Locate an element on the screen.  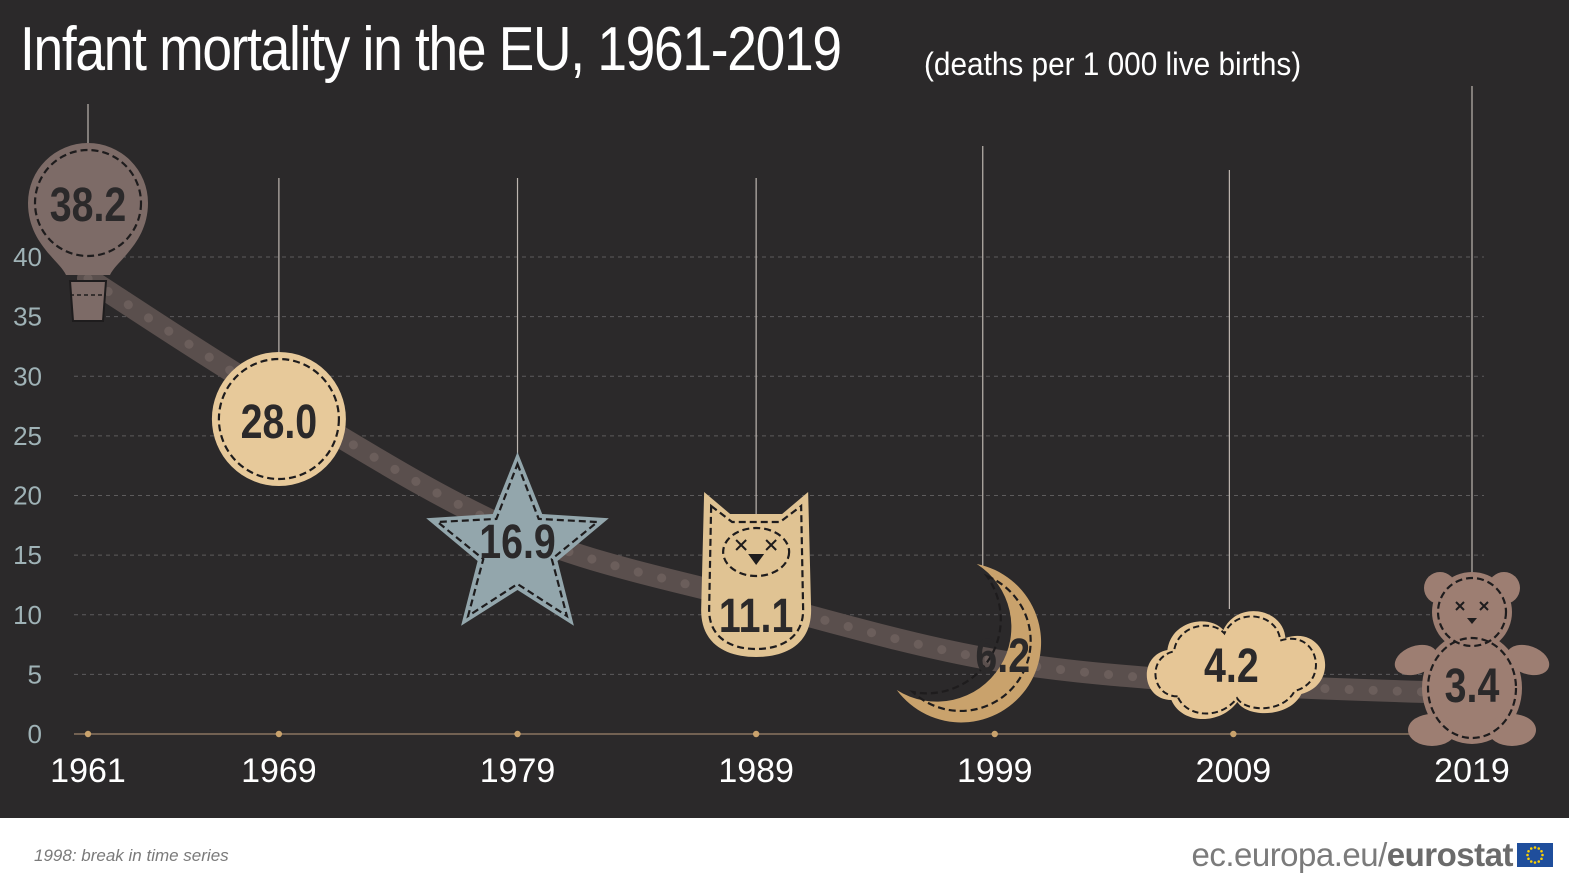
x-axis: 1961 1969 1979 1989 1999 2009 2019 is located at coordinates (780, 760).